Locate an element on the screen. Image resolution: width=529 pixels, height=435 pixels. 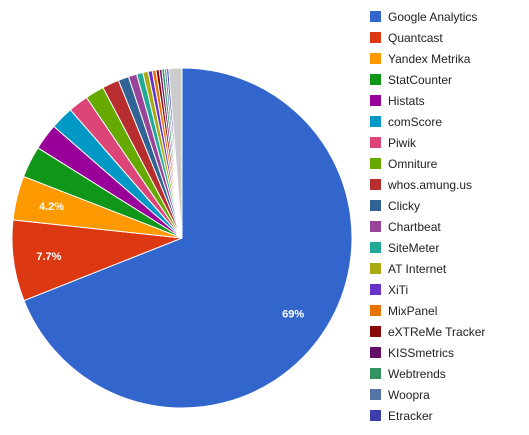
legend-label: Google Analytics is located at coordinates (432, 17).